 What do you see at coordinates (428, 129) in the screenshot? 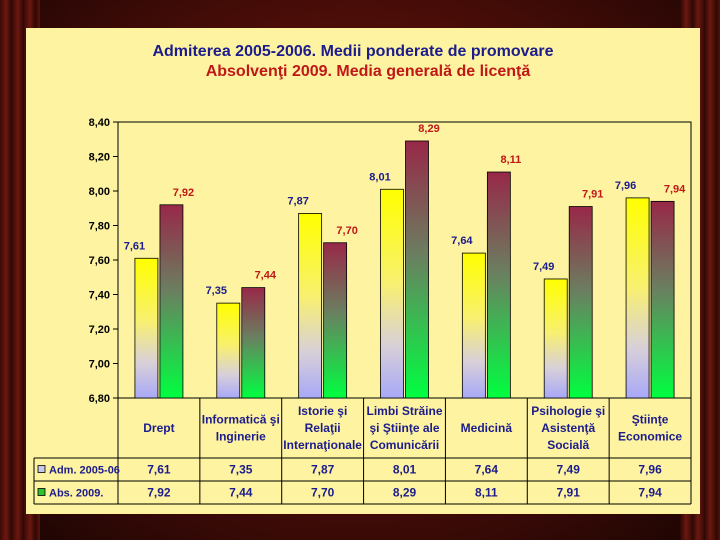
I see `data-label: 8,29` at bounding box center [428, 129].